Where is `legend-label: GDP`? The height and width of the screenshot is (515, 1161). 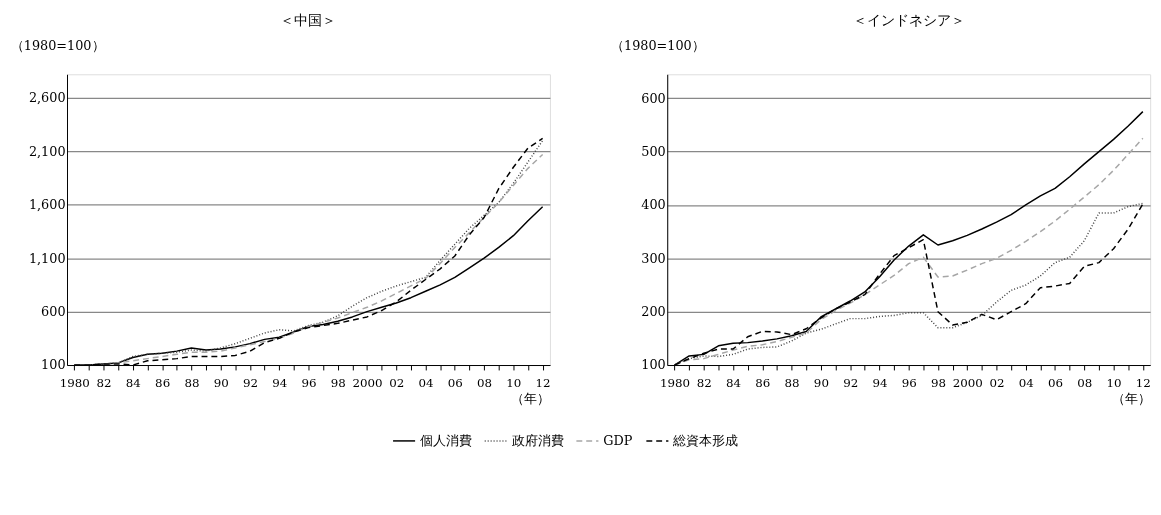 legend-label: GDP is located at coordinates (618, 440).